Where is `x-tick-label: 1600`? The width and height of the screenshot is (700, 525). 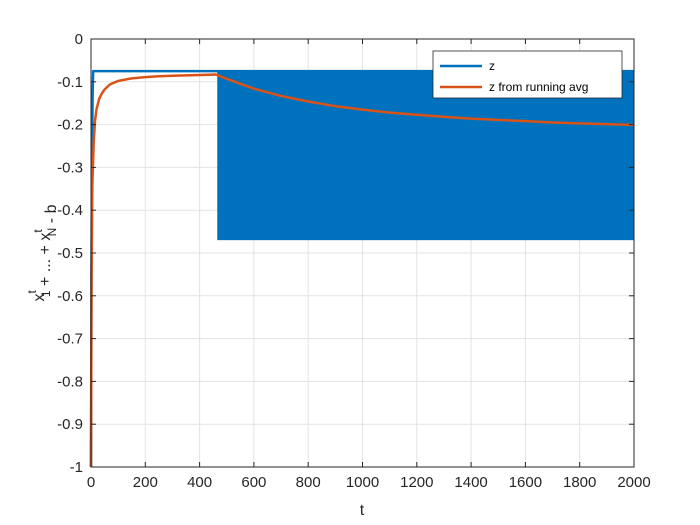
x-tick-label: 1600 is located at coordinates (525, 482).